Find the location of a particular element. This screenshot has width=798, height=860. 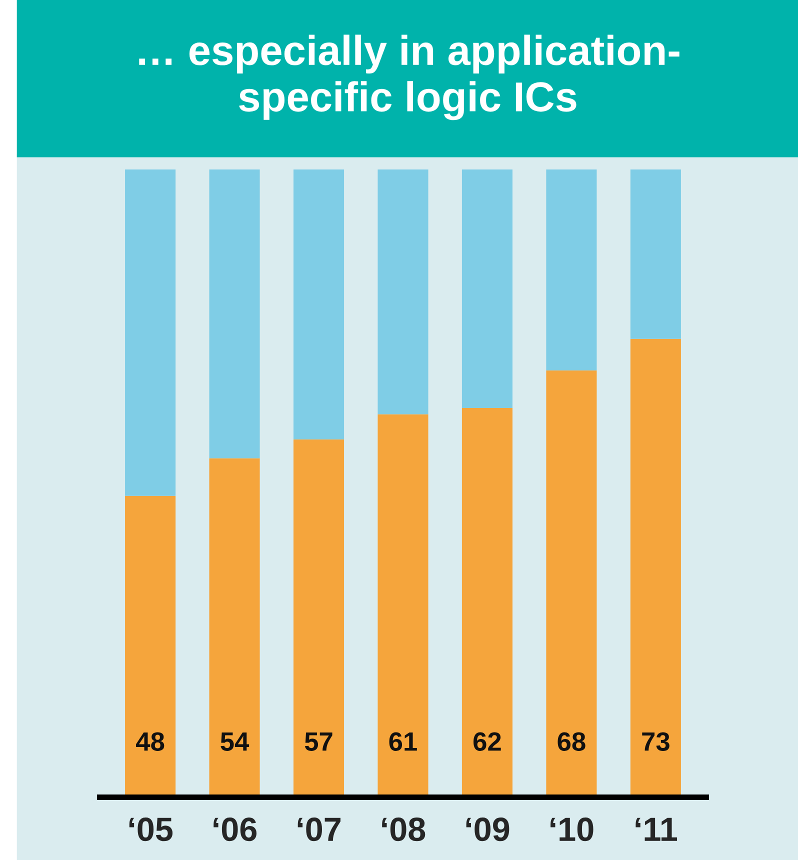

x-tick-label: ‘06 is located at coordinates (235, 830).